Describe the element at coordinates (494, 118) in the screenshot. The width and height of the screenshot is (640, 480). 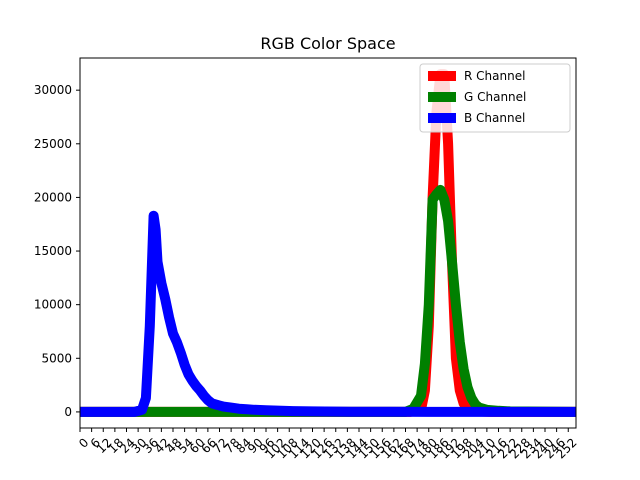
I see `legend-label: B Channel` at that location.